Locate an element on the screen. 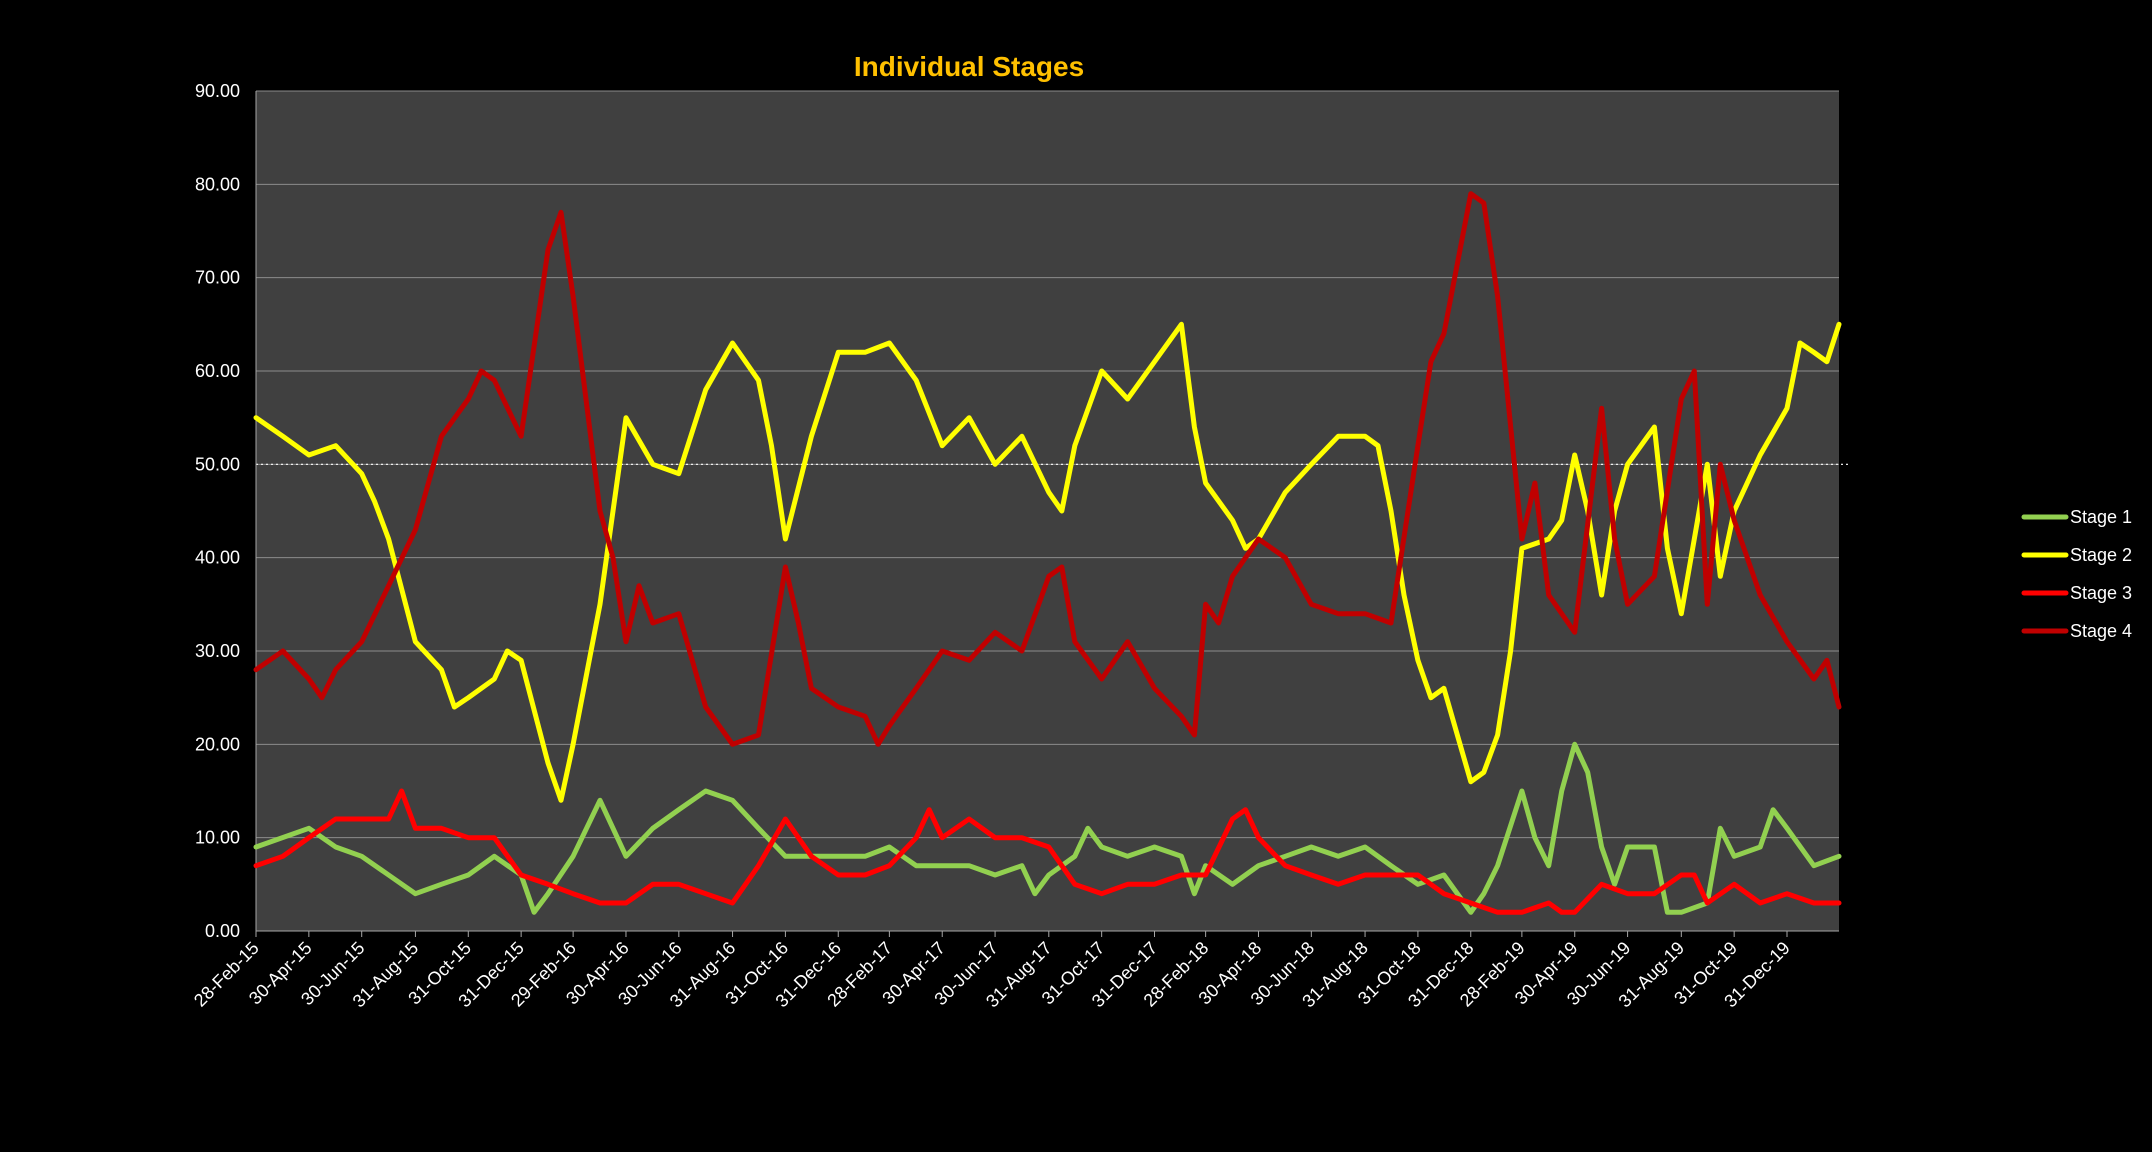 This screenshot has height=1152, width=2152. chart-title: Individual Stages is located at coordinates (969, 66).